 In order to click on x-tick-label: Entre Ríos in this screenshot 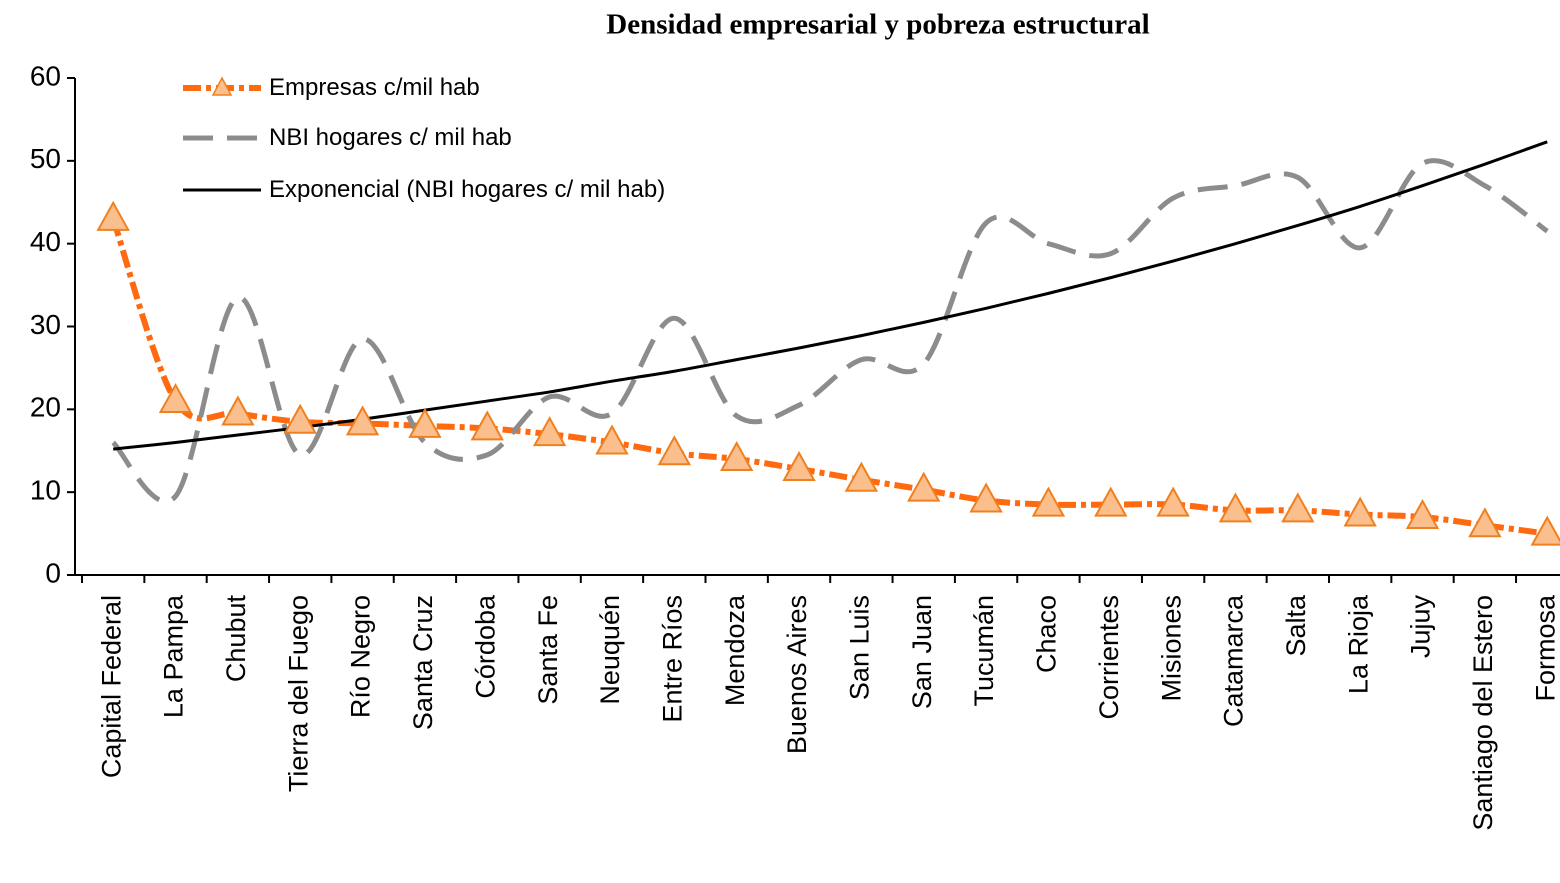, I will do `click(672, 659)`.